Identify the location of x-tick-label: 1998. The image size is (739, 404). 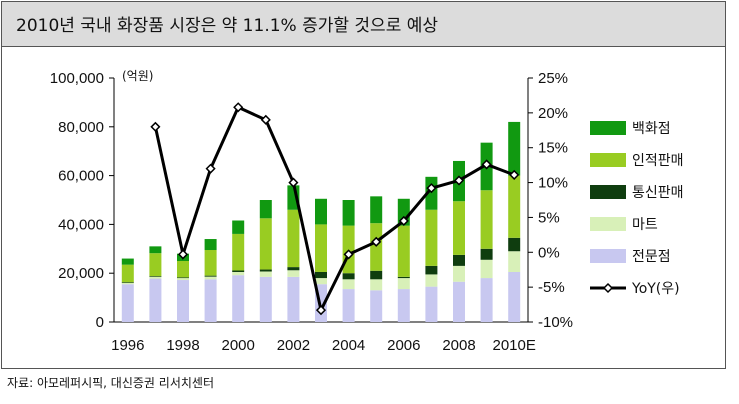
(182, 345).